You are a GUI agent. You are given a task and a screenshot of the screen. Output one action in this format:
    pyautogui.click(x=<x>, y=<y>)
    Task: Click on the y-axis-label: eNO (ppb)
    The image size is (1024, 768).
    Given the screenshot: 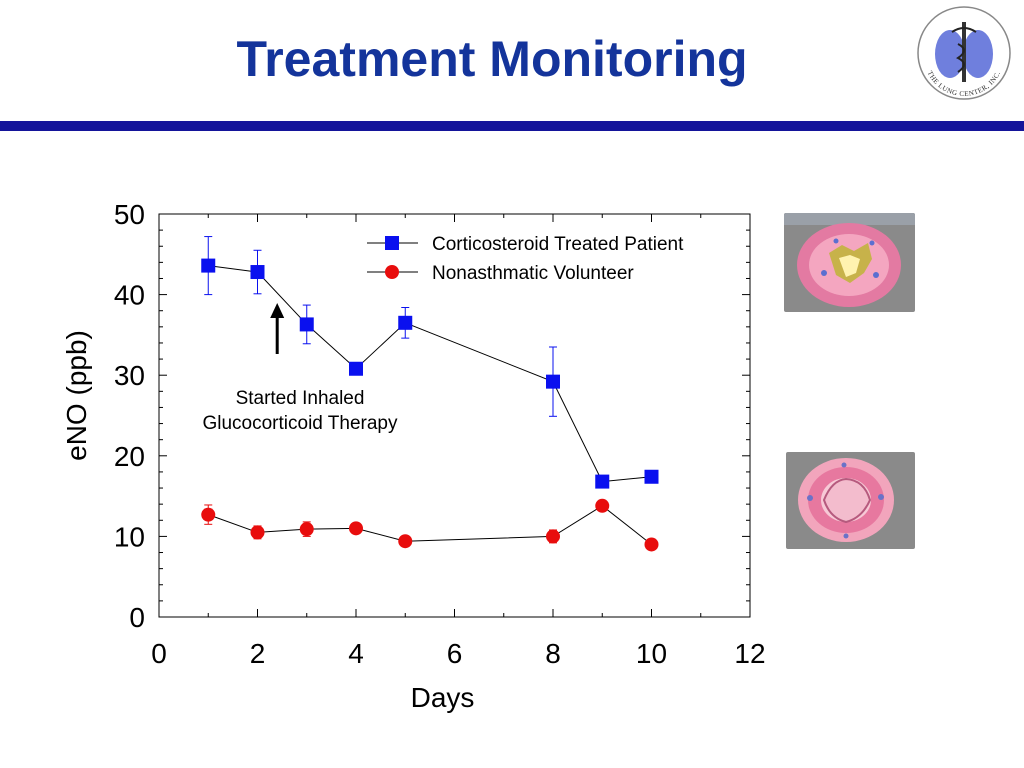 What is the action you would take?
    pyautogui.click(x=76, y=395)
    